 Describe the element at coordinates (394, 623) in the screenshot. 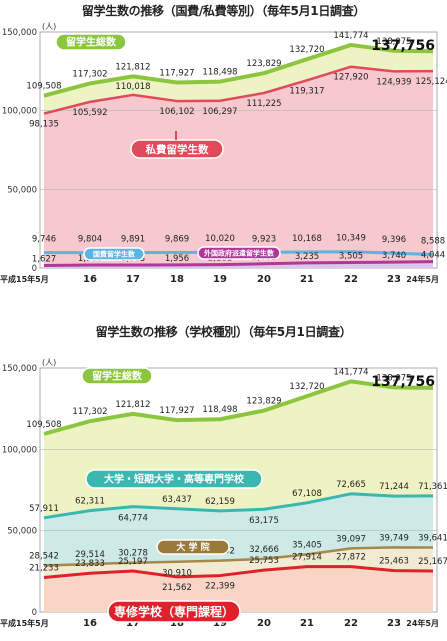

I see `c2-xtick-8: 23` at that location.